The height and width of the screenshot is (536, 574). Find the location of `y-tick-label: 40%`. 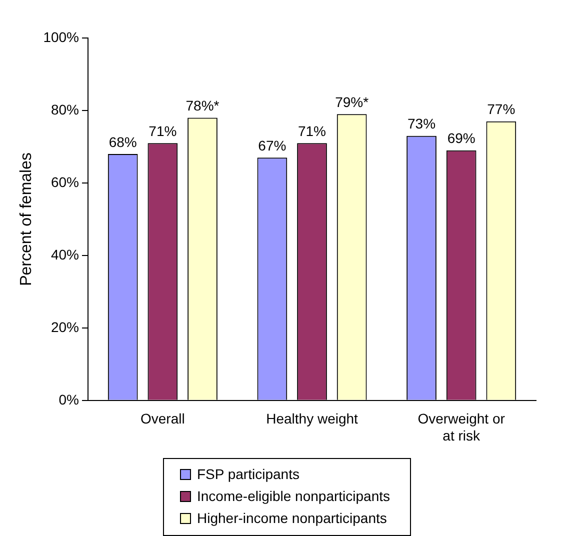

y-tick-label: 40% is located at coordinates (65, 254).